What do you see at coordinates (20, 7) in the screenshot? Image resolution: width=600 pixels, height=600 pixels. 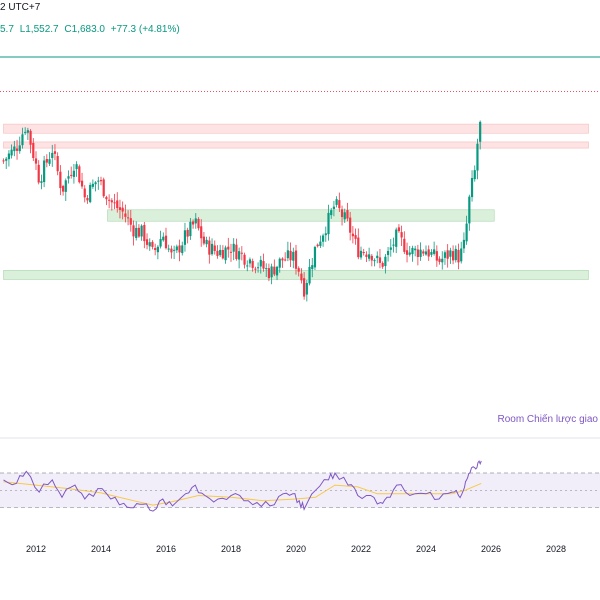 I see `timeframe-timezone: 2 UTC+7` at bounding box center [20, 7].